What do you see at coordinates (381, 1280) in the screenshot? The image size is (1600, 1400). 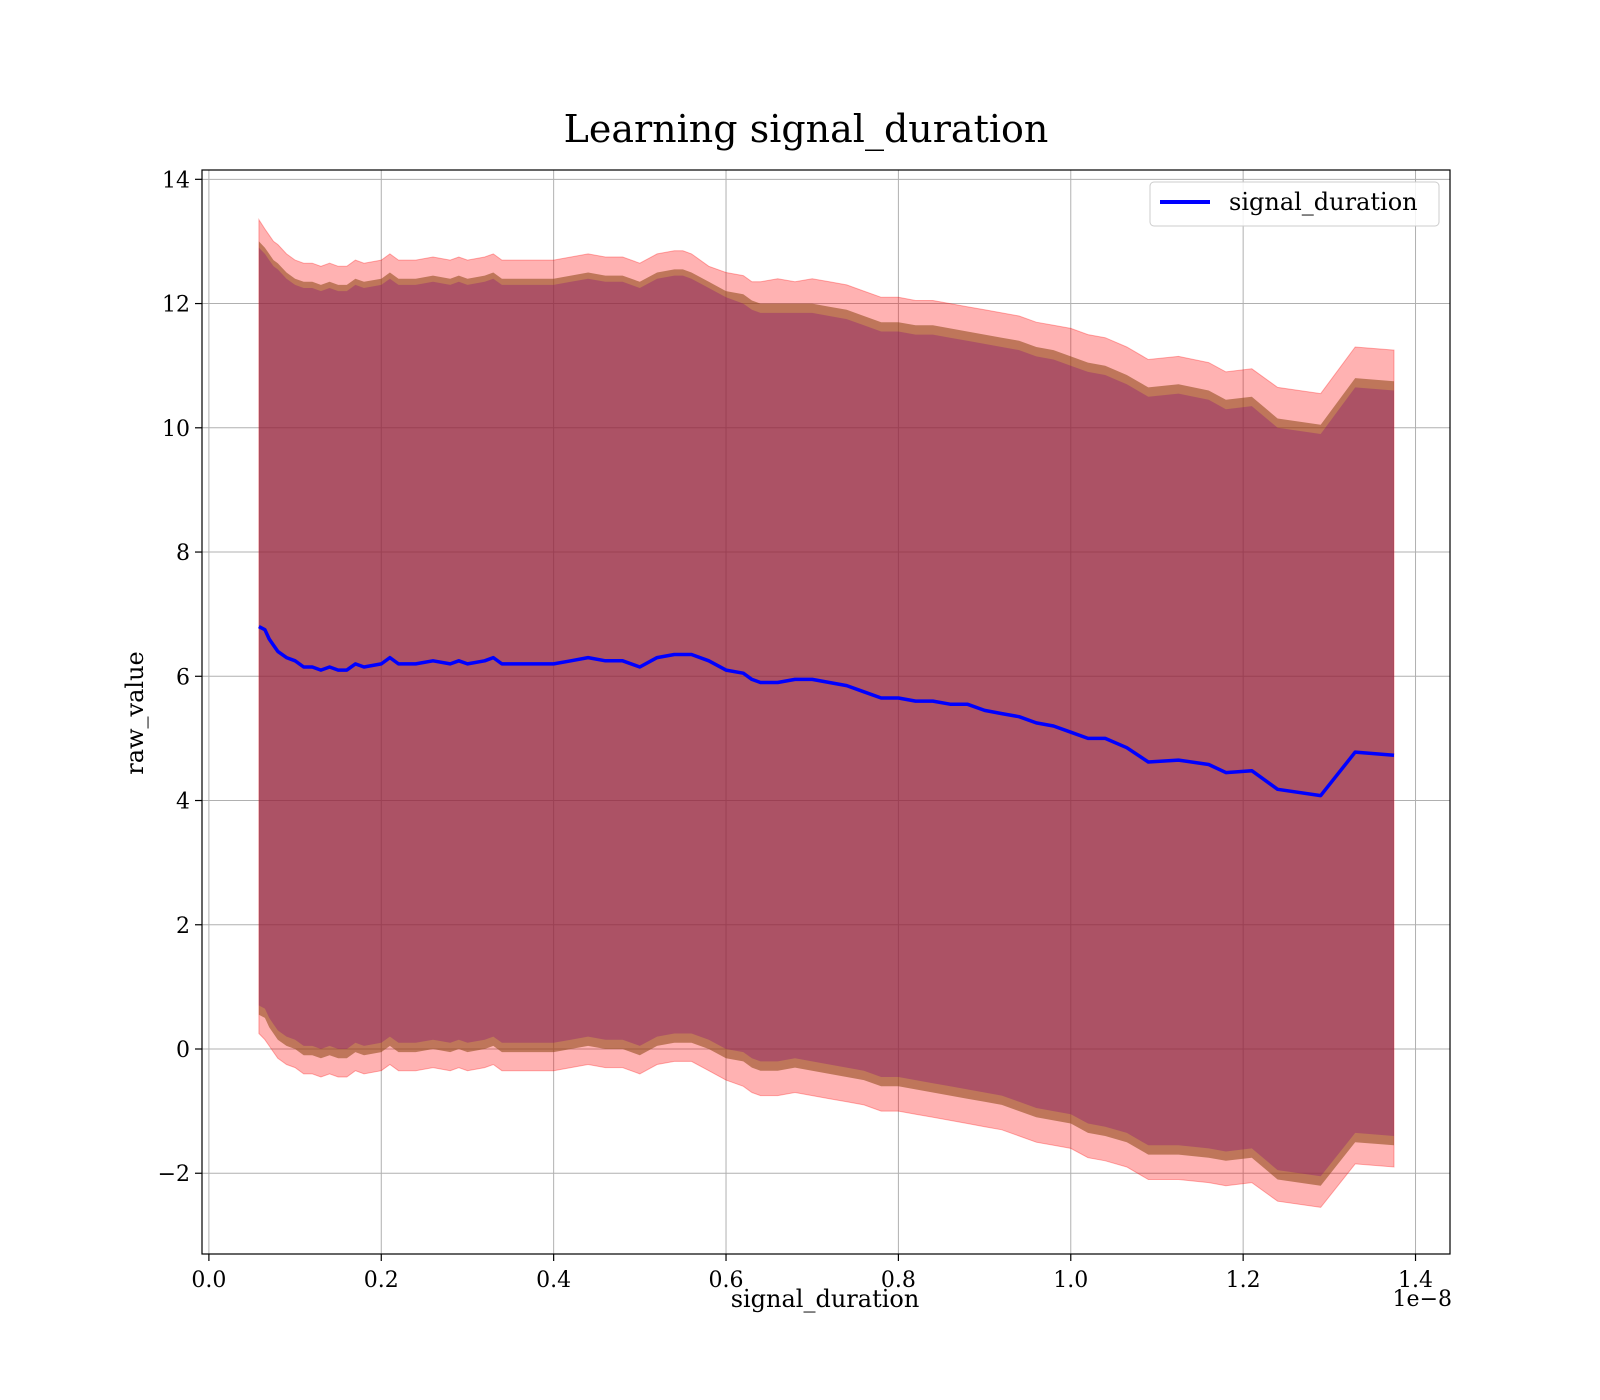 I see `x-tick-label: 0.2` at bounding box center [381, 1280].